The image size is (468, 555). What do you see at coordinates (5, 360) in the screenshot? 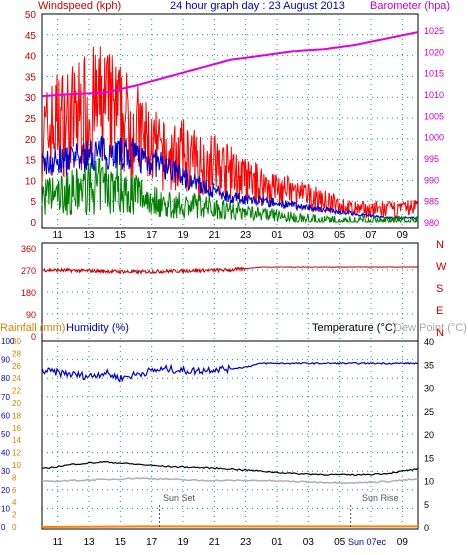
I see `humidity-tick-90: 90` at bounding box center [5, 360].